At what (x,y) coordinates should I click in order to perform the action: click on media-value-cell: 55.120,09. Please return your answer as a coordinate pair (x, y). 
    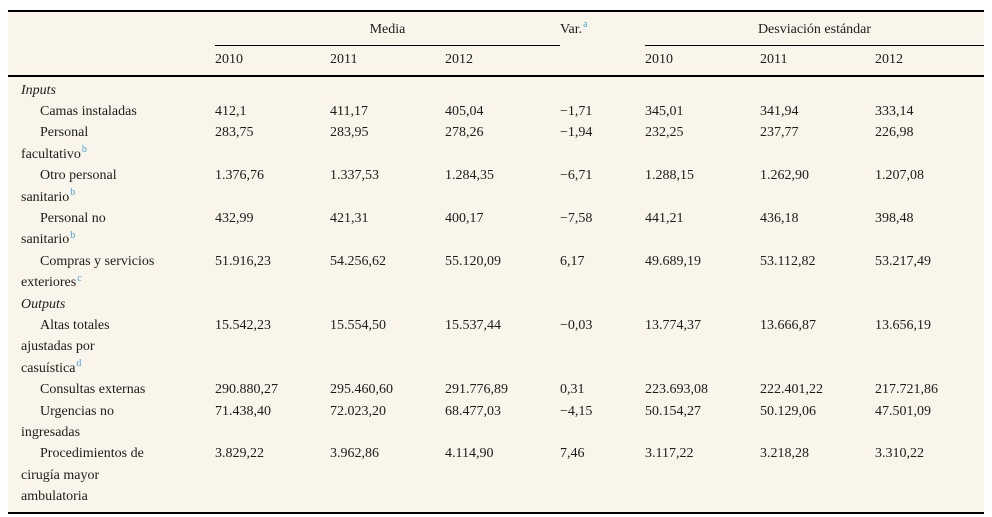
    Looking at the image, I should click on (473, 261).